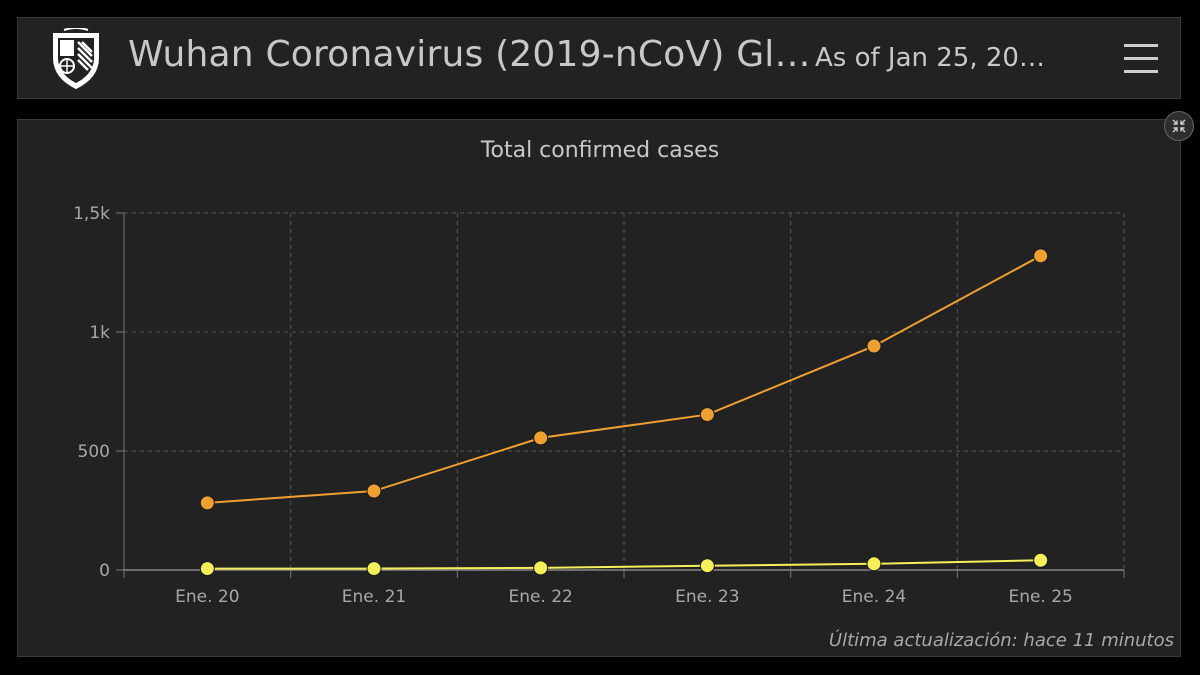  Describe the element at coordinates (374, 597) in the screenshot. I see `x-tick-label: Ene. 21` at that location.